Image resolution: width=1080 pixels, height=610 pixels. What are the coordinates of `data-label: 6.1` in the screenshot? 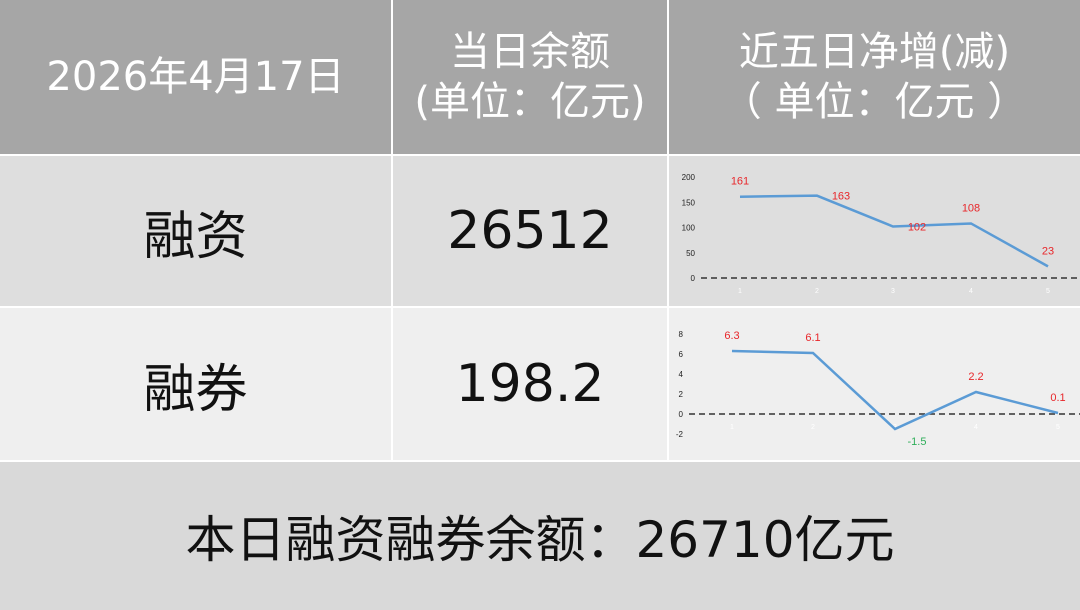 It's located at (812, 338).